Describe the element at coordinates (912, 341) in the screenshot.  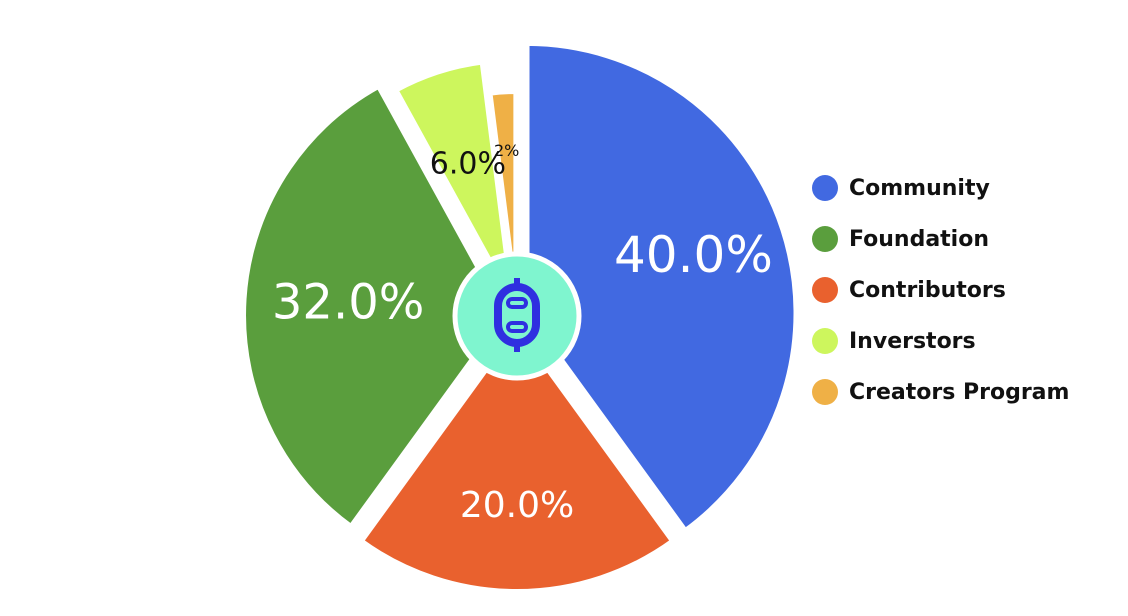
I see `legend-label: Inverstors` at that location.